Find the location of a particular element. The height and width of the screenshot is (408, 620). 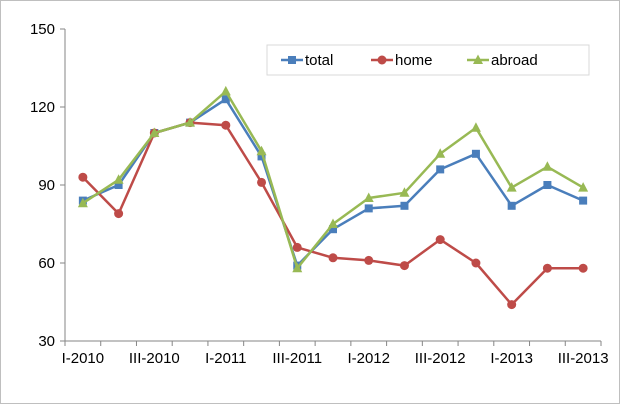

x-tick-label: I-2012 is located at coordinates (368, 358).